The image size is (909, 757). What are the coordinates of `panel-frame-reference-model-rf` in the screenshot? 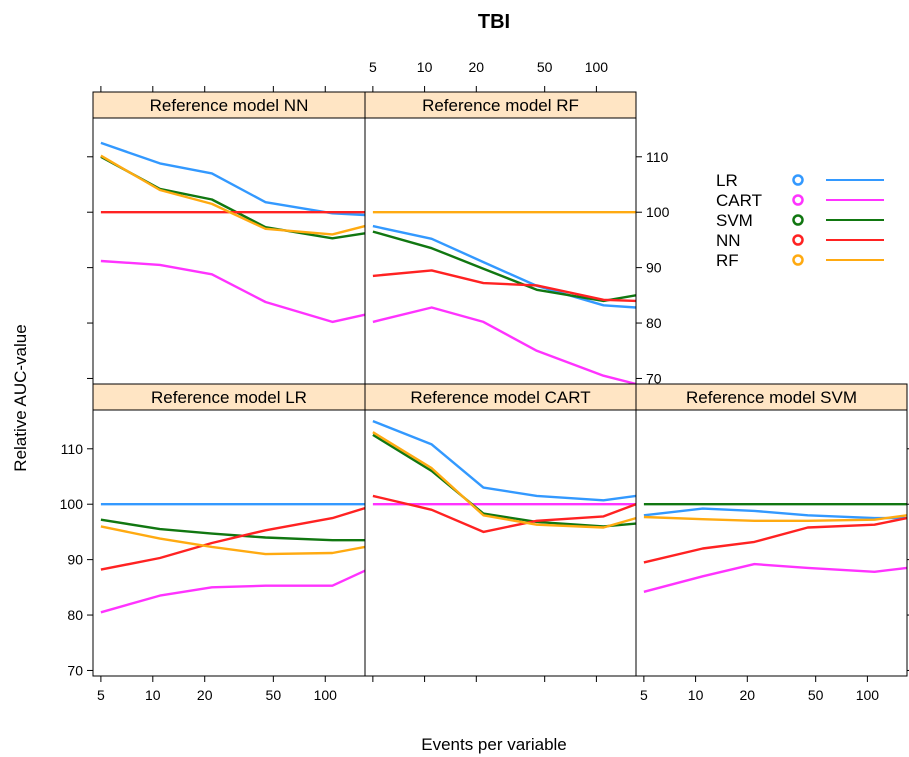 It's located at (500, 251).